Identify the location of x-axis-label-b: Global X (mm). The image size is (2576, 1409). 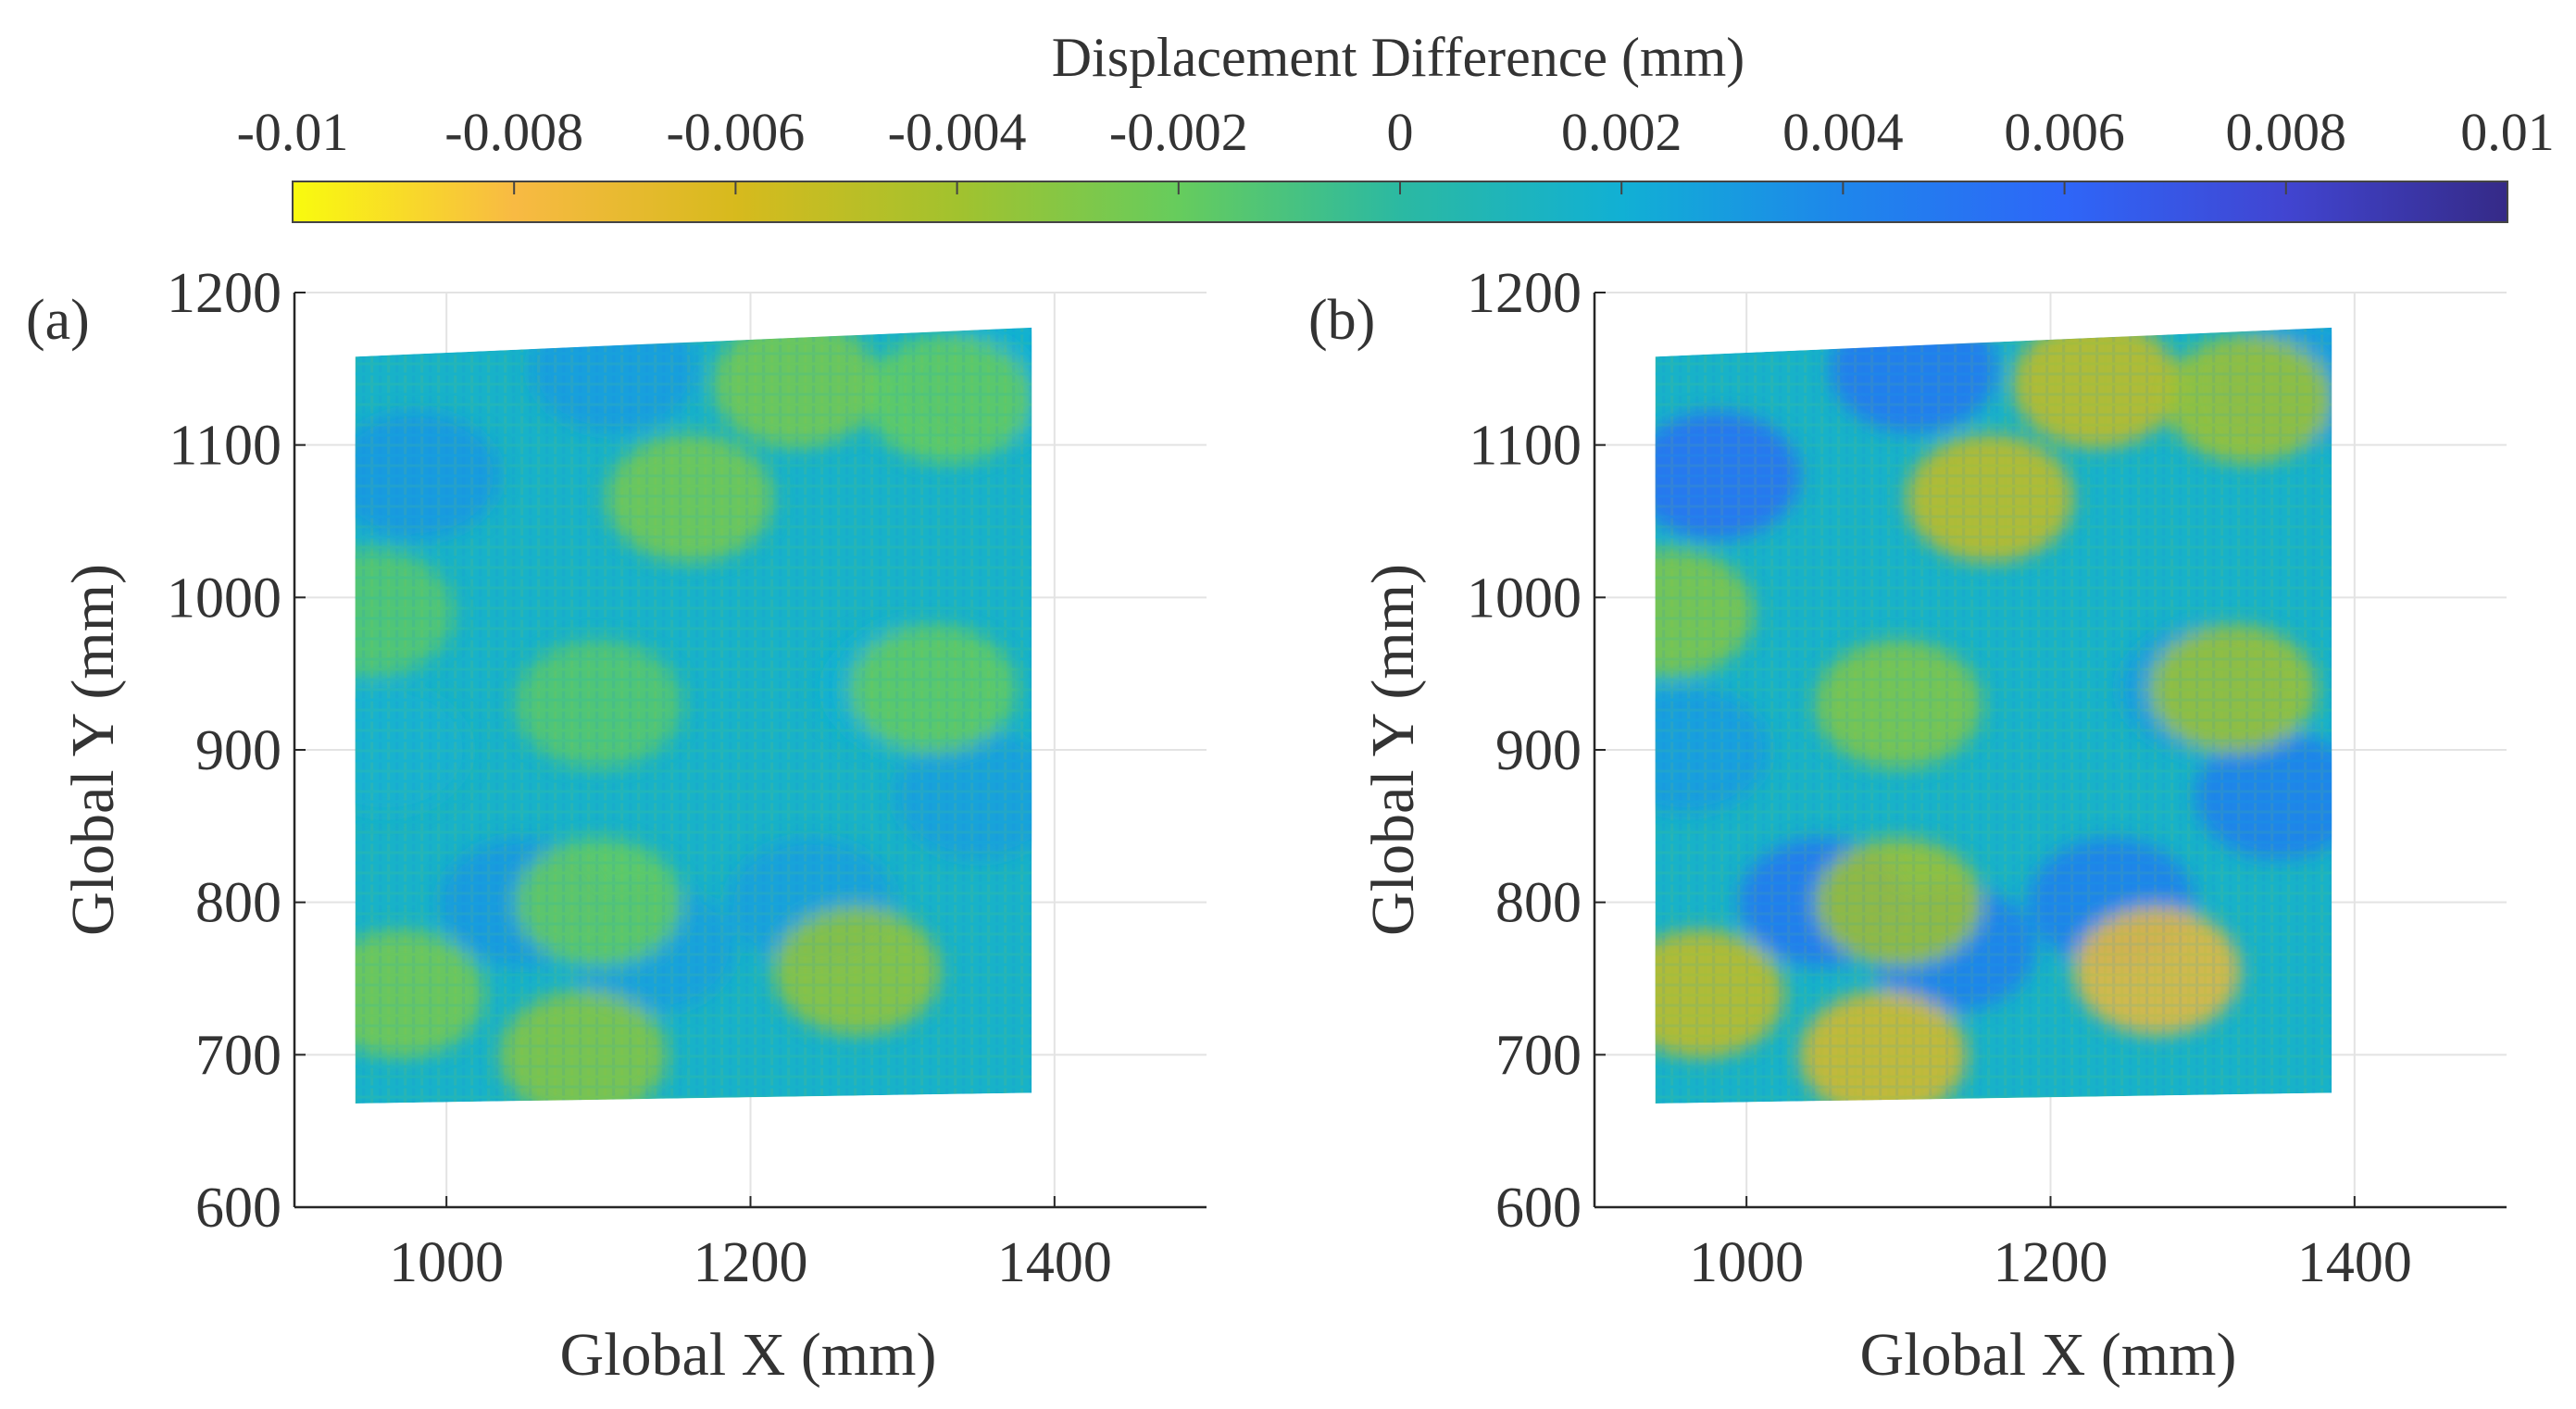
(2048, 1355).